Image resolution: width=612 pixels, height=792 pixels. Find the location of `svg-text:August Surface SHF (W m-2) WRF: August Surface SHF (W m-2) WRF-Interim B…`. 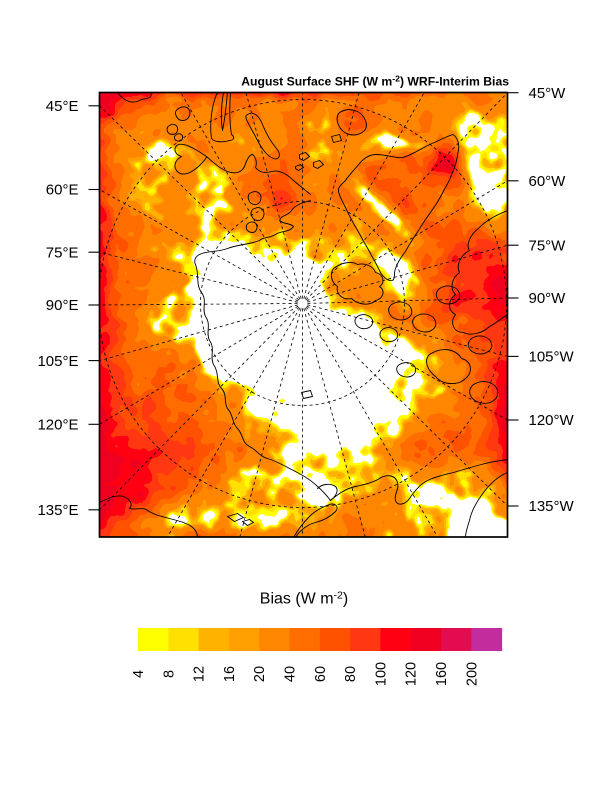

svg-text:August Surface SHF (W m-2) WRF: August Surface SHF (W m-2) WRF-Interim B… is located at coordinates (375, 81).